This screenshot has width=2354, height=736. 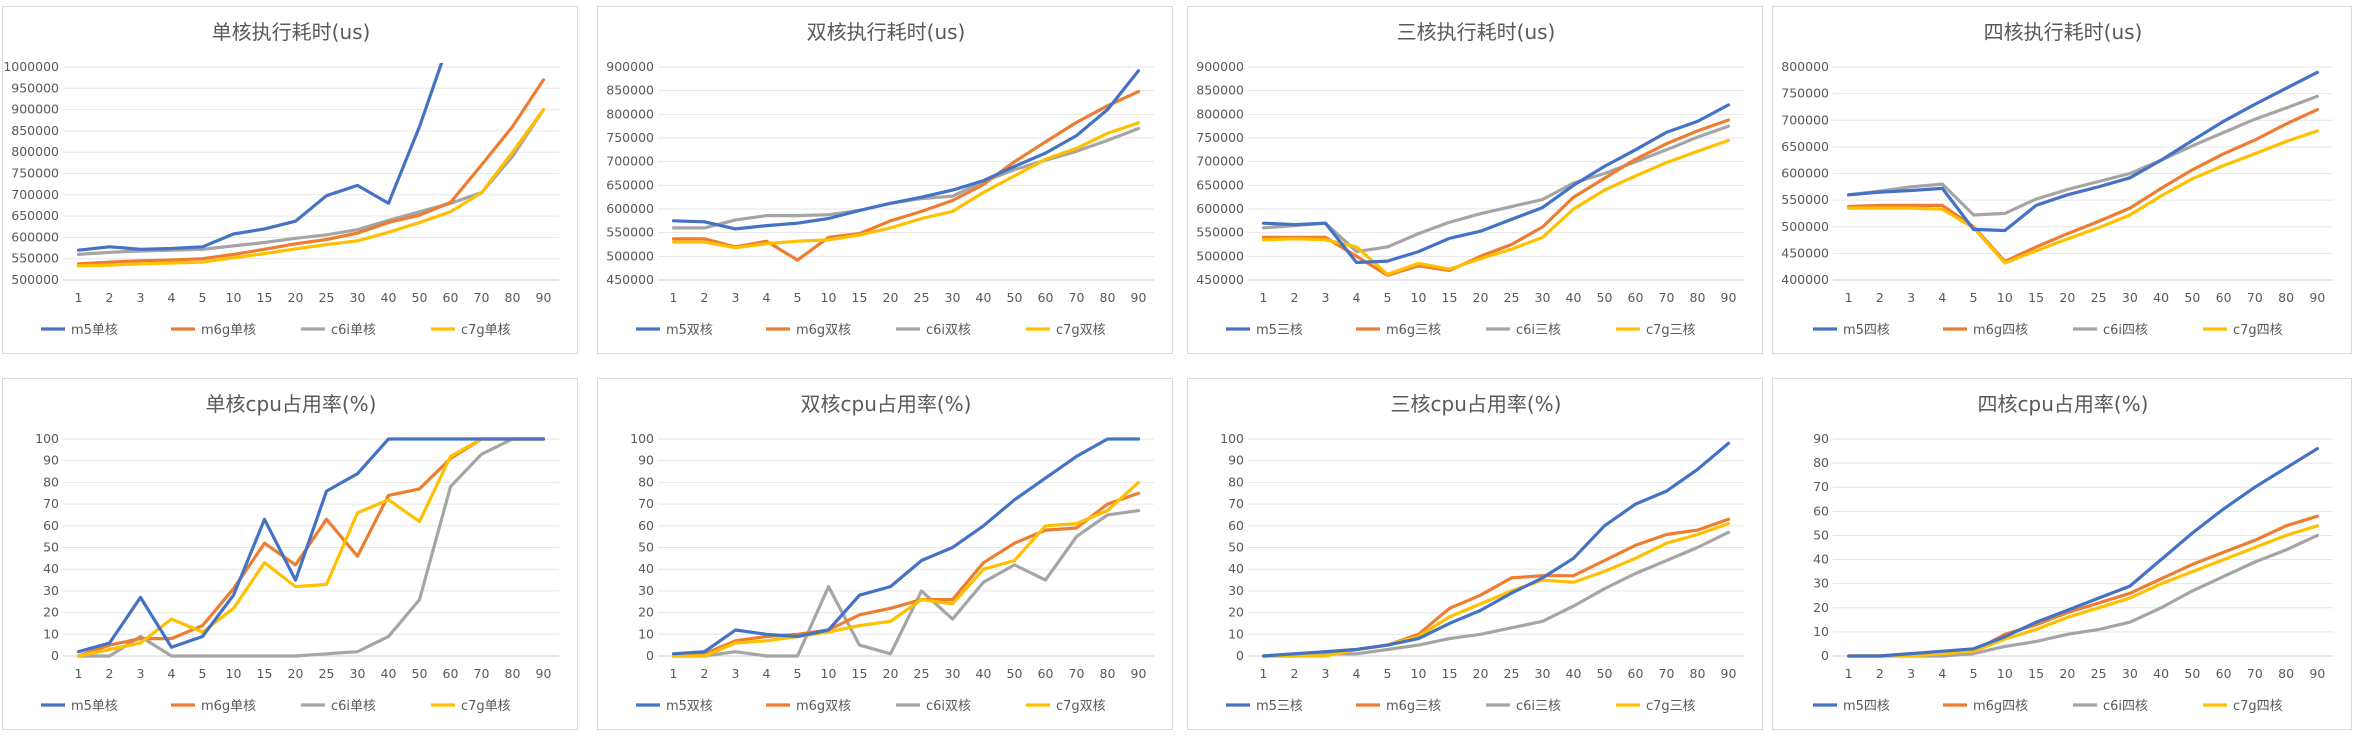 I want to click on legend-item: m6g双核, so click(x=808, y=706).